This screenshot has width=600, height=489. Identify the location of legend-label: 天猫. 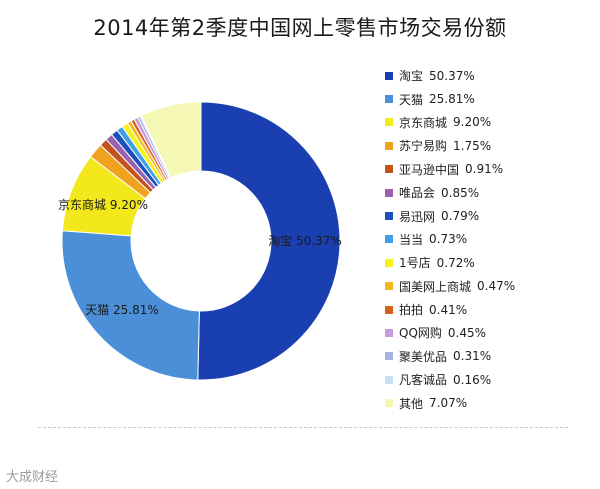
(411, 99).